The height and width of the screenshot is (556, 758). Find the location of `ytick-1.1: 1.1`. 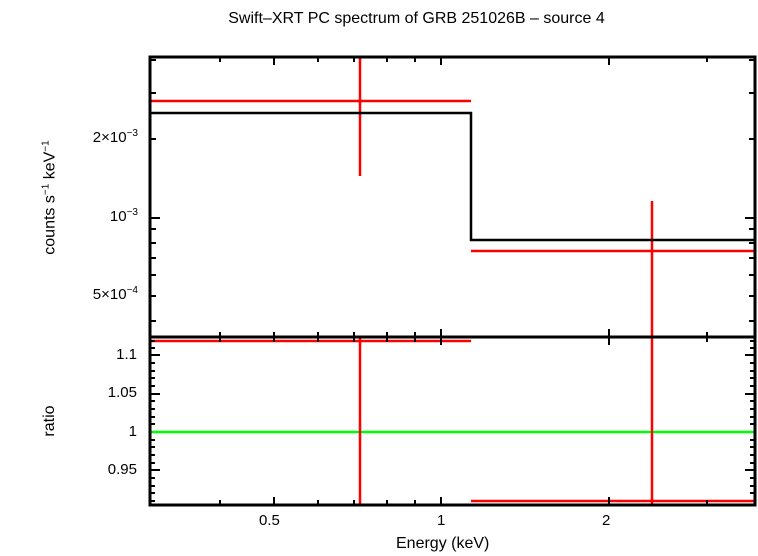

ytick-1.1: 1.1 is located at coordinates (126, 354).